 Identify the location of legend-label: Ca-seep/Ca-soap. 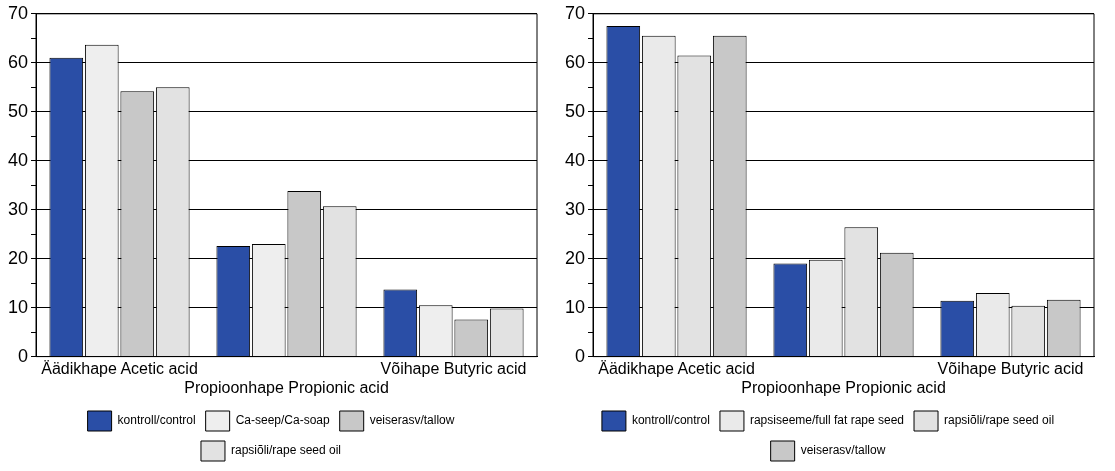
(283, 420).